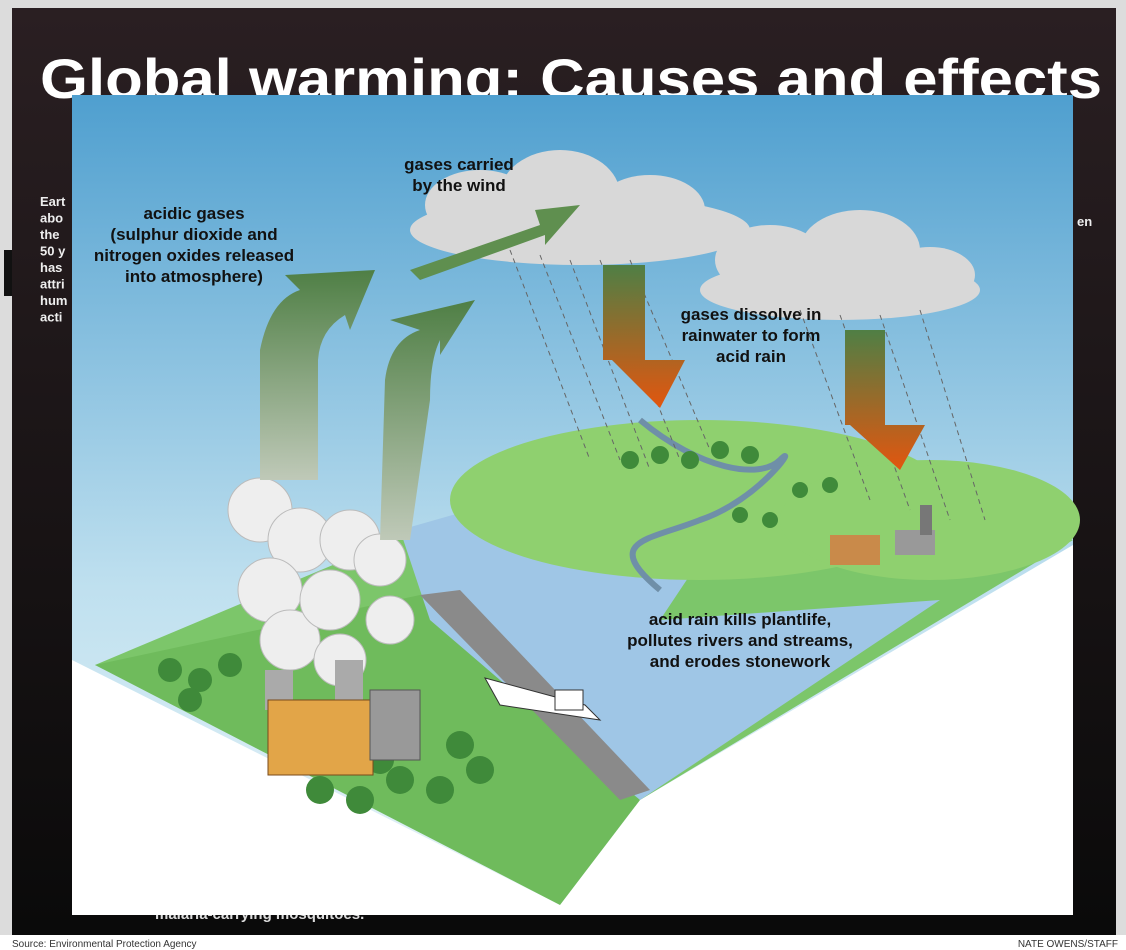 The width and height of the screenshot is (1126, 950). What do you see at coordinates (459, 185) in the screenshot?
I see `label-line: by the wind` at bounding box center [459, 185].